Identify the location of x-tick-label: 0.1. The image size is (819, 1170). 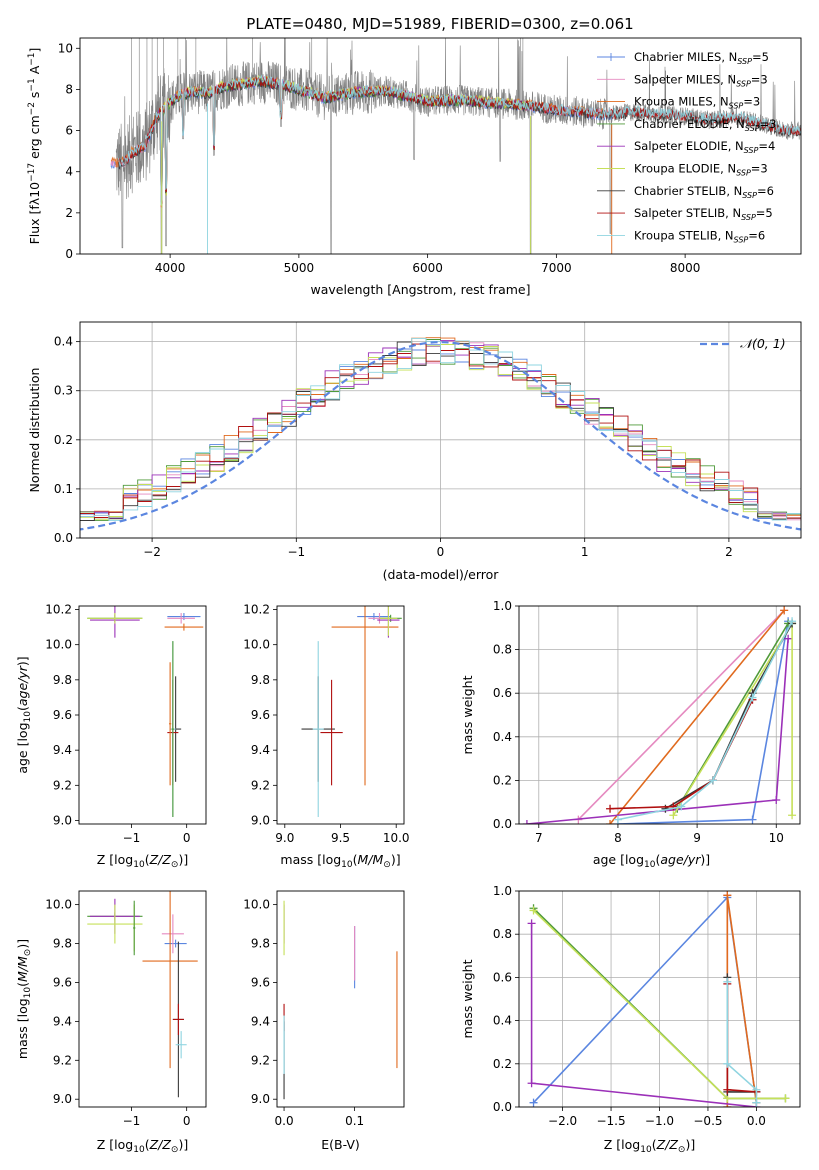
(354, 1121).